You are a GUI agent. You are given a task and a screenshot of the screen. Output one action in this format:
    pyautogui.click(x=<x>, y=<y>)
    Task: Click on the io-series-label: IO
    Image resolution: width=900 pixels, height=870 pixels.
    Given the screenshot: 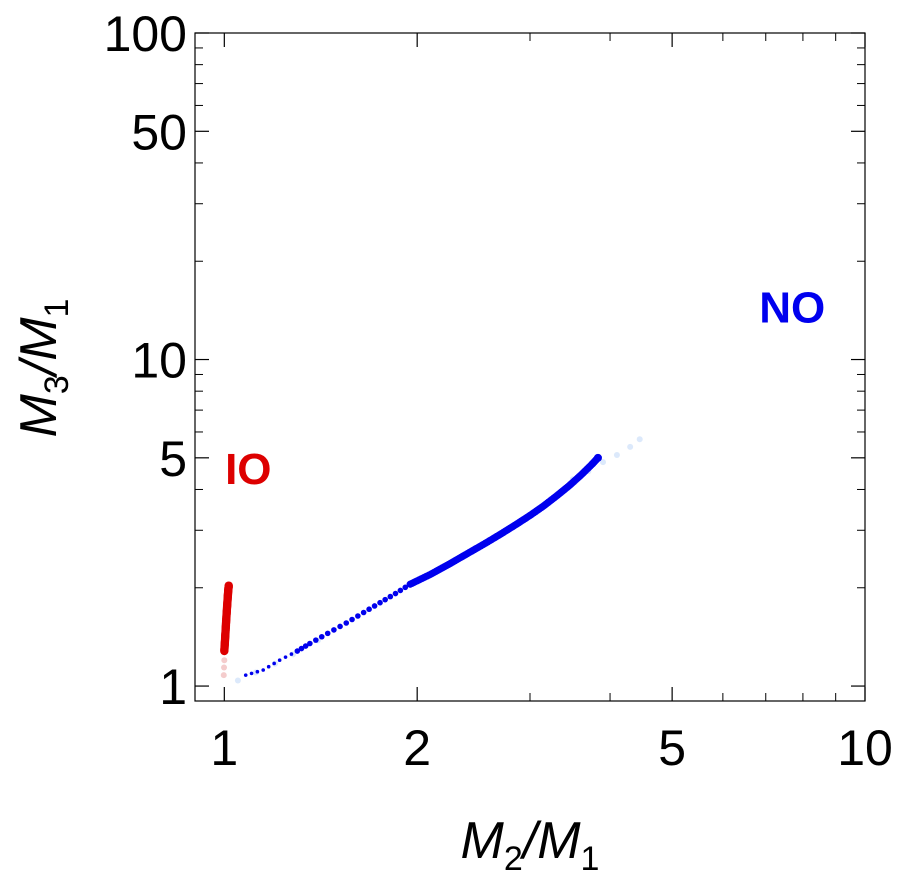 What is the action you would take?
    pyautogui.click(x=248, y=469)
    